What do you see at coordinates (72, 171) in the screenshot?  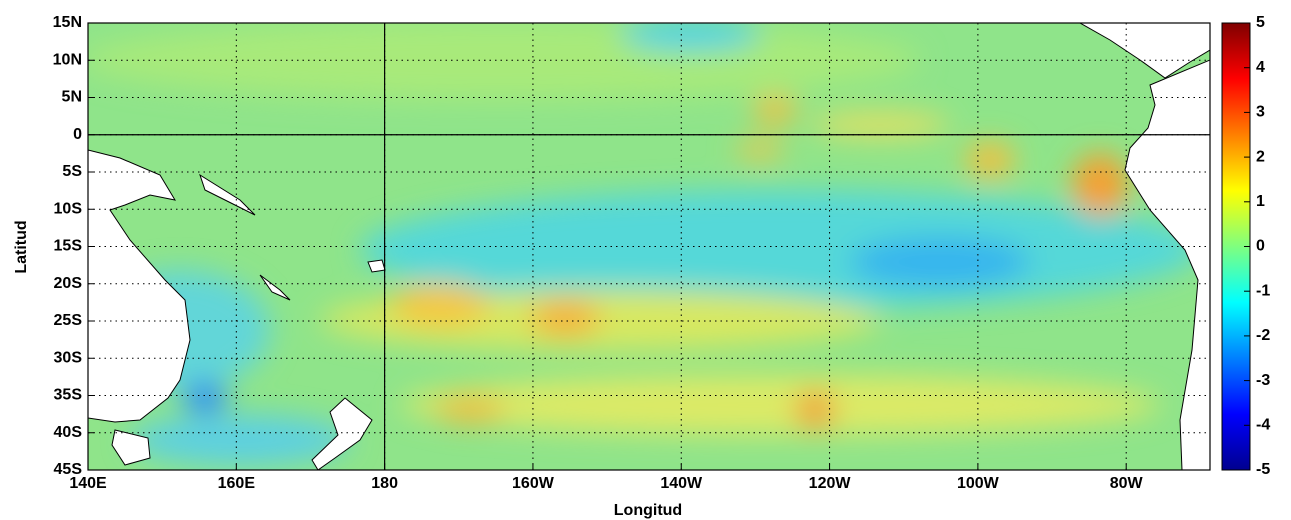 I see `y-tick-label: 5S` at bounding box center [72, 171].